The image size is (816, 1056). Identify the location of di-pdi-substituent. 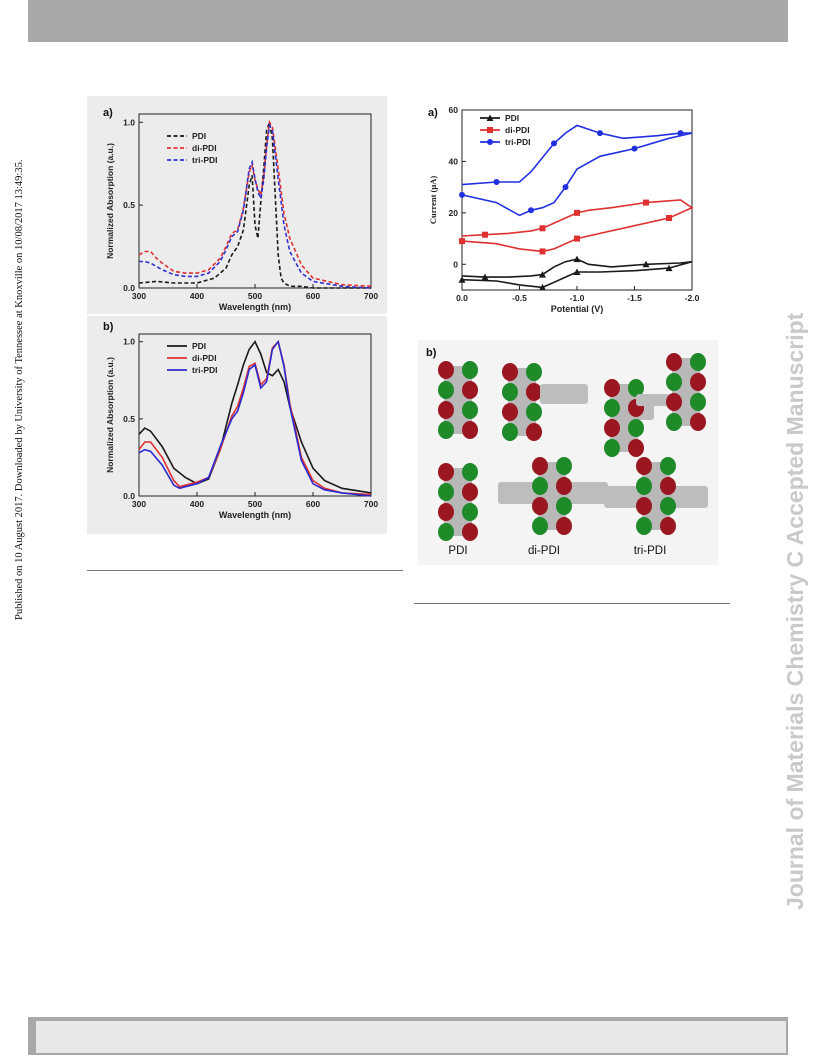
(564, 394).